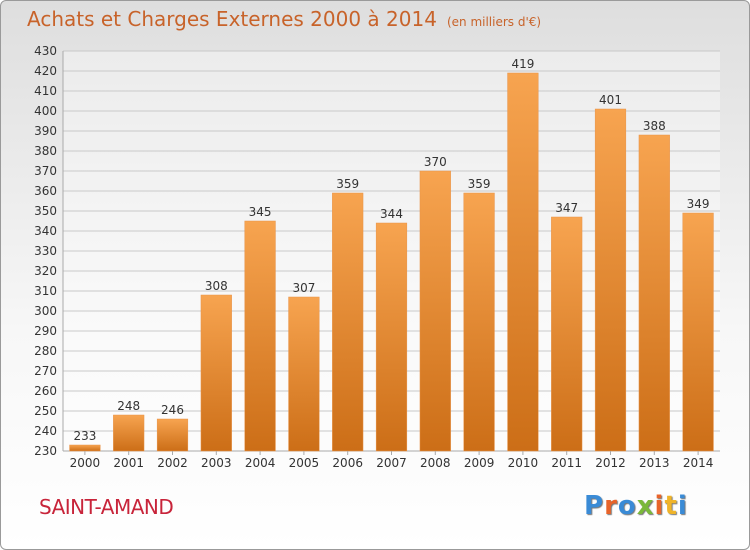 This screenshot has height=550, width=750. What do you see at coordinates (611, 506) in the screenshot?
I see `brand-letter: r` at bounding box center [611, 506].